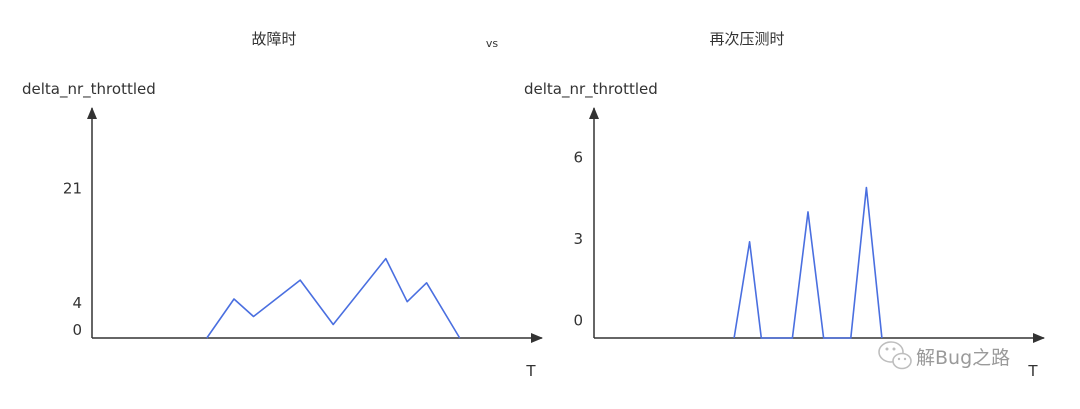 The width and height of the screenshot is (1080, 409). I want to click on watermark: 解Bug之路, so click(944, 355).